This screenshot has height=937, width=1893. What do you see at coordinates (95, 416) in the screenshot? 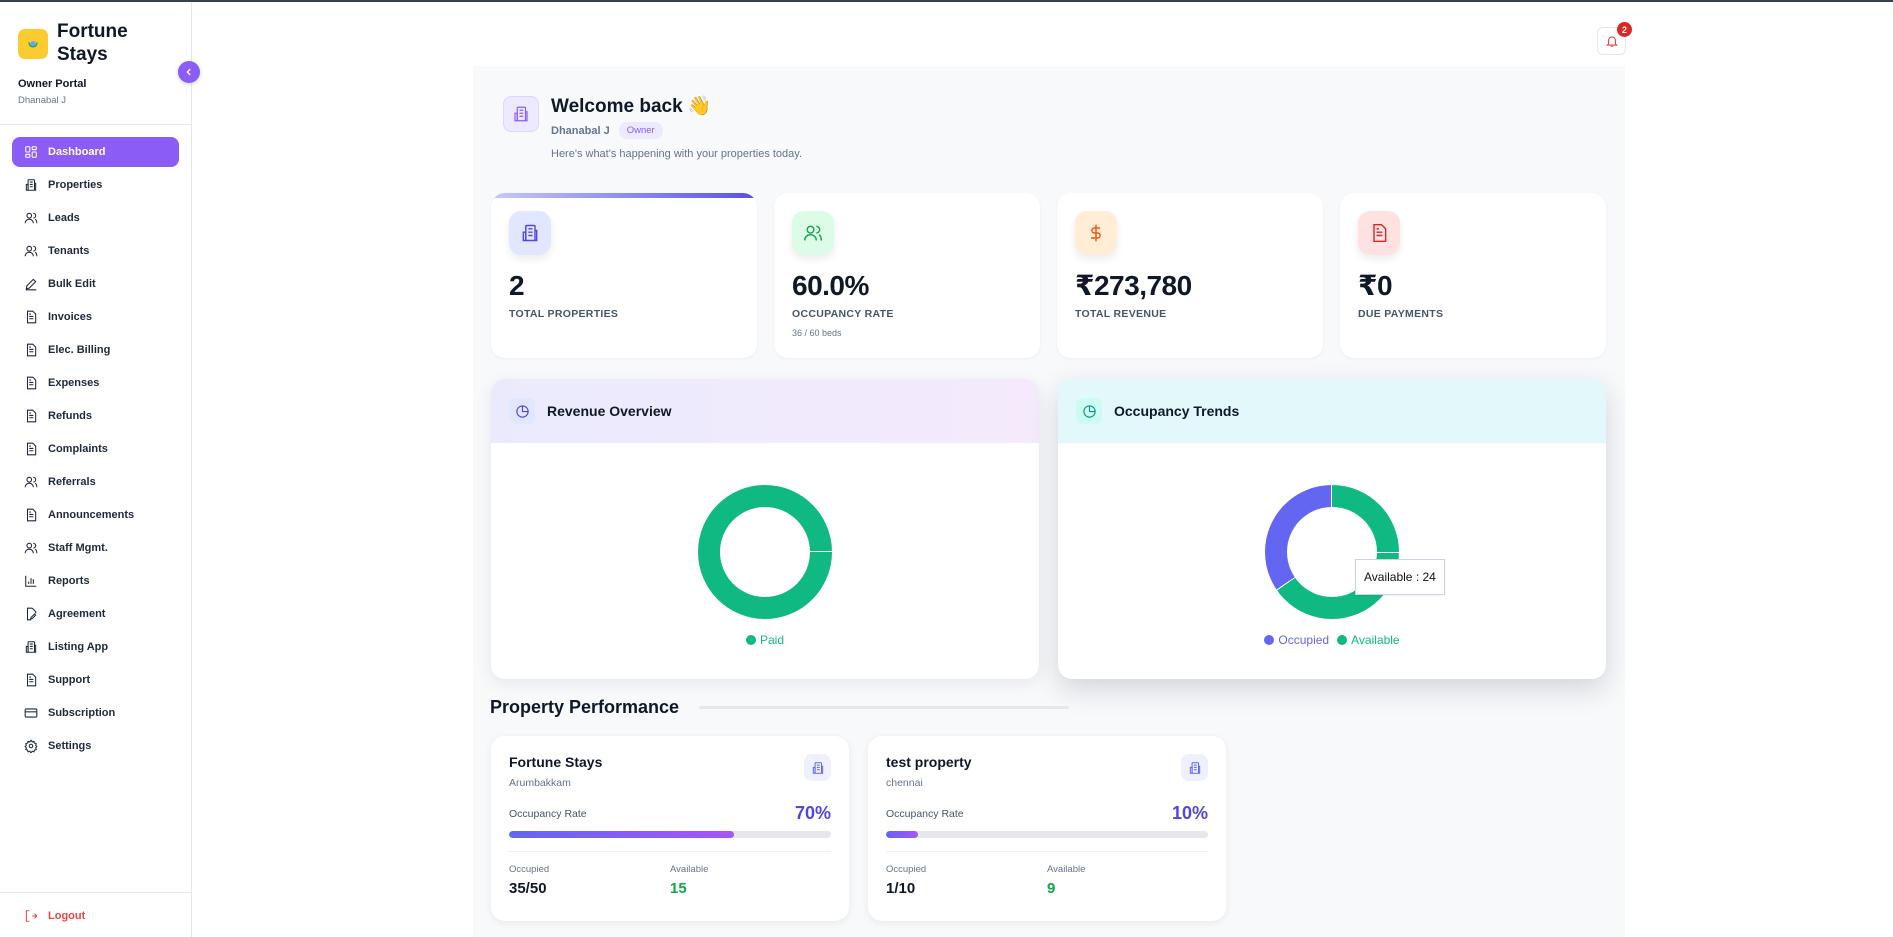
I see `sidebar-item-refunds: Refunds` at bounding box center [95, 416].